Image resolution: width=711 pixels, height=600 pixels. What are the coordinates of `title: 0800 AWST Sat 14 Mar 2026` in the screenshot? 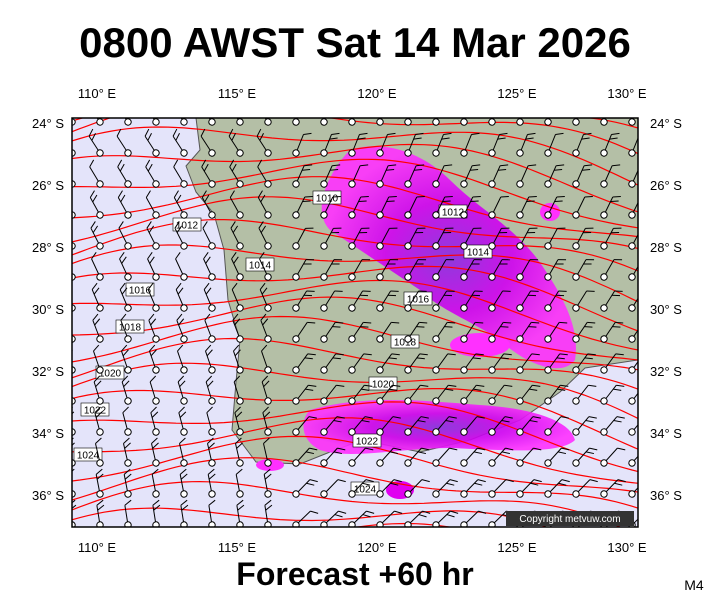 It's located at (355, 42).